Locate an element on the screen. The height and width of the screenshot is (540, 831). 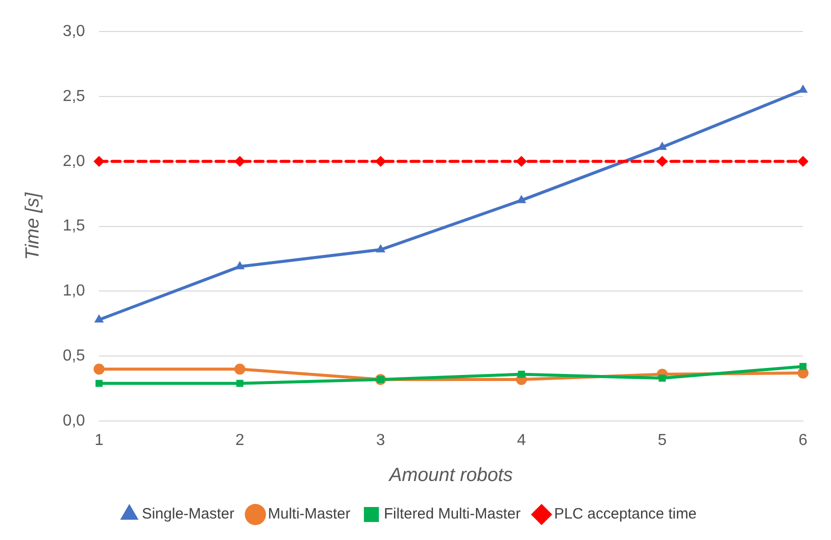
y-tick-label: 2,5 is located at coordinates (74, 96).